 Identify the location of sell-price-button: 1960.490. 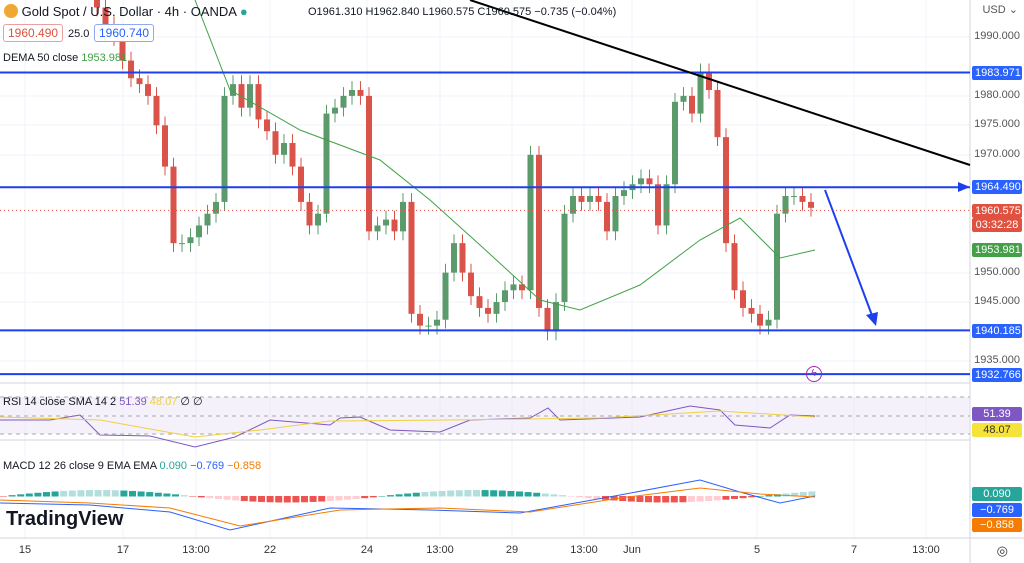
(33, 33).